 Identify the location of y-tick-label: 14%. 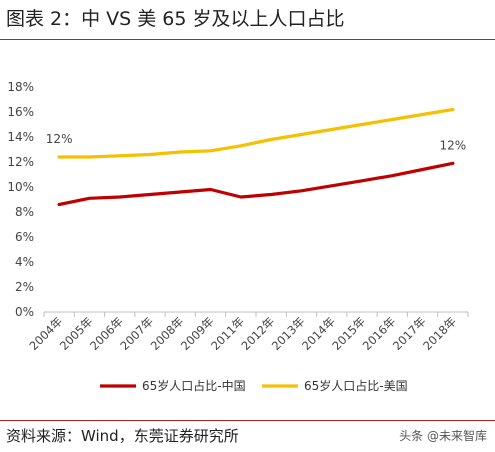
(20, 137).